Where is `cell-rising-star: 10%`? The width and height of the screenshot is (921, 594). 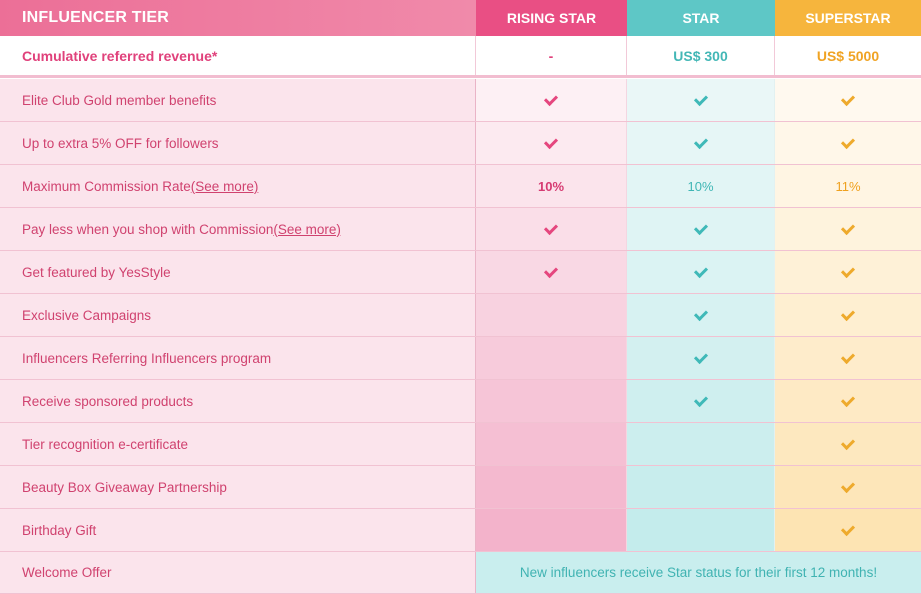
cell-rising-star: 10% is located at coordinates (551, 186).